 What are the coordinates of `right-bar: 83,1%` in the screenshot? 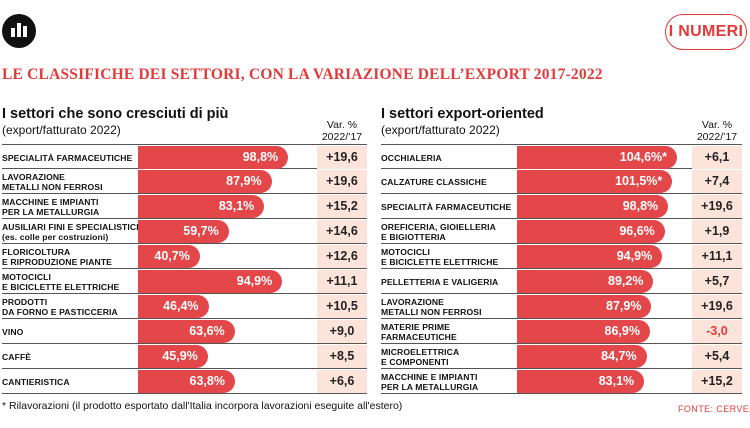 It's located at (581, 381).